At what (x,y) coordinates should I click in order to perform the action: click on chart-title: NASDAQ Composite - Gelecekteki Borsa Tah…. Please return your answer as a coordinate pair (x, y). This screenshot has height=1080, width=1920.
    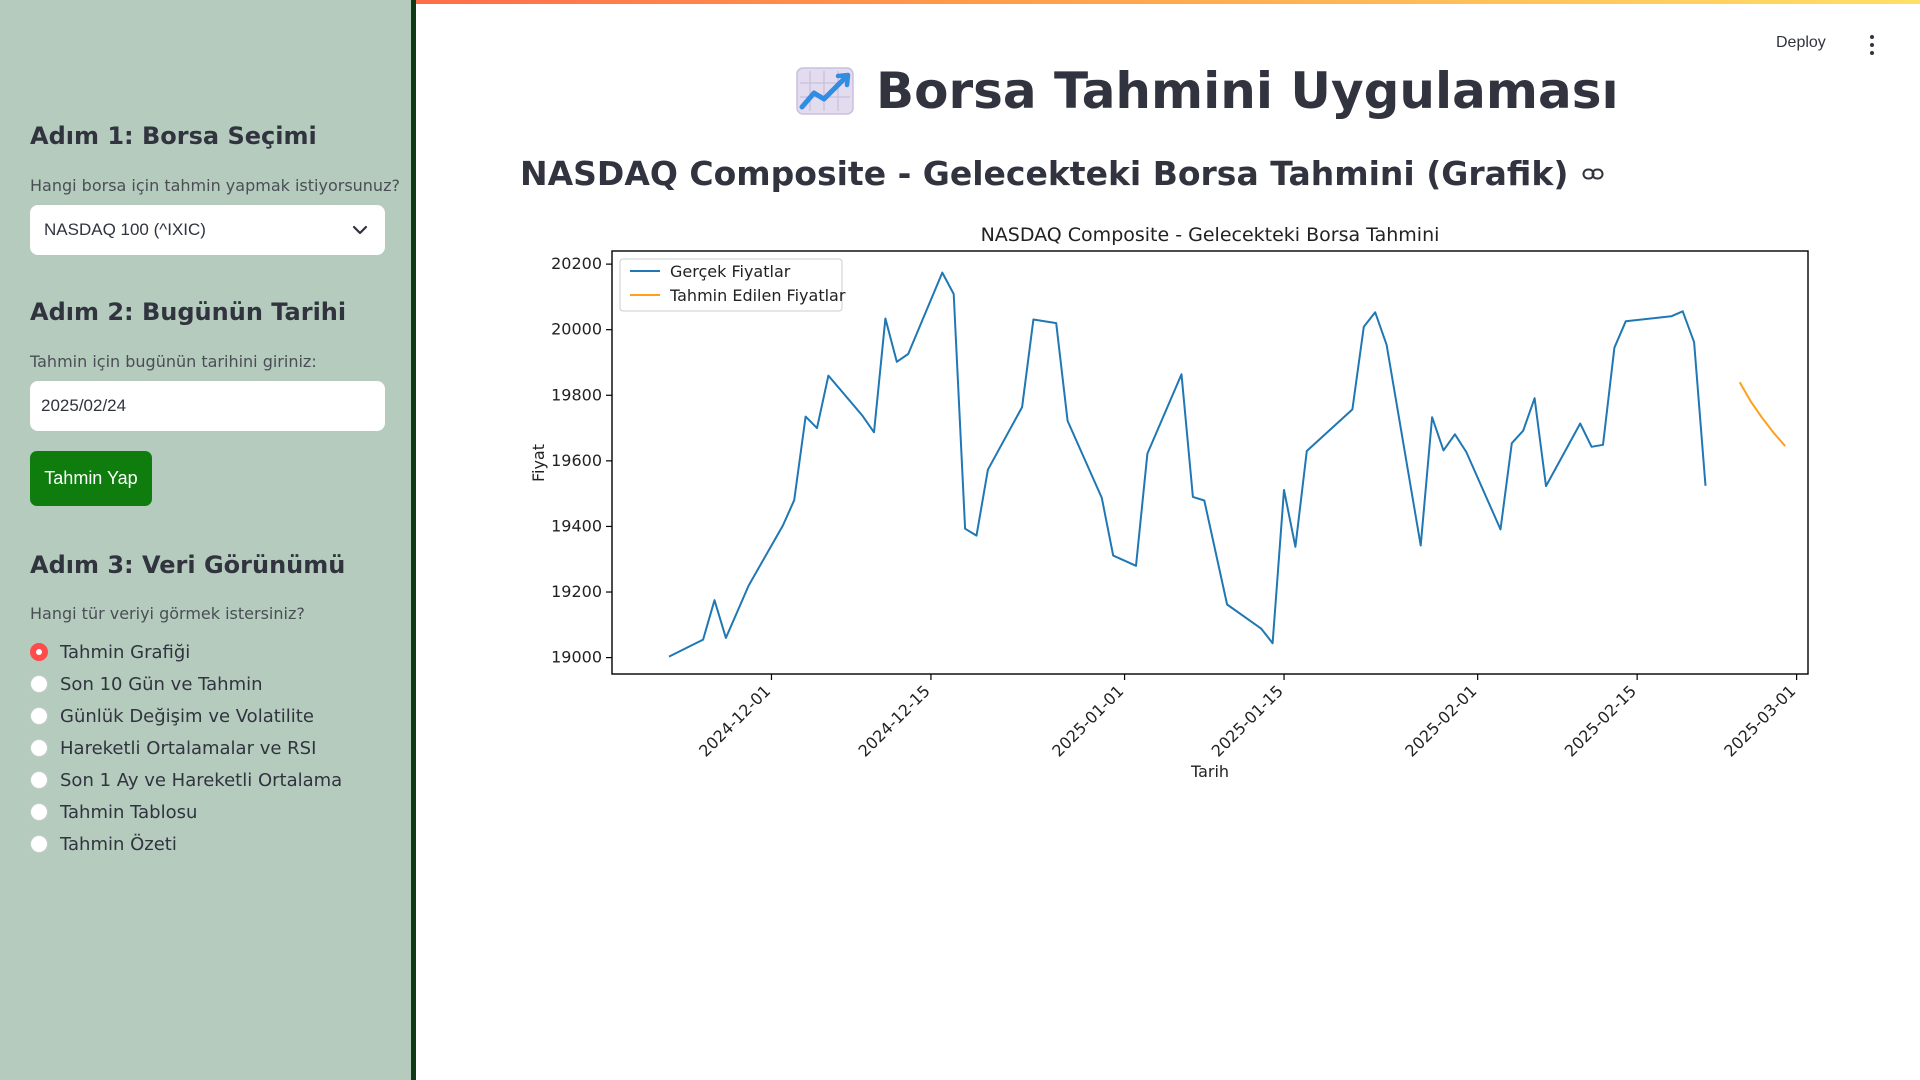
    Looking at the image, I should click on (1210, 235).